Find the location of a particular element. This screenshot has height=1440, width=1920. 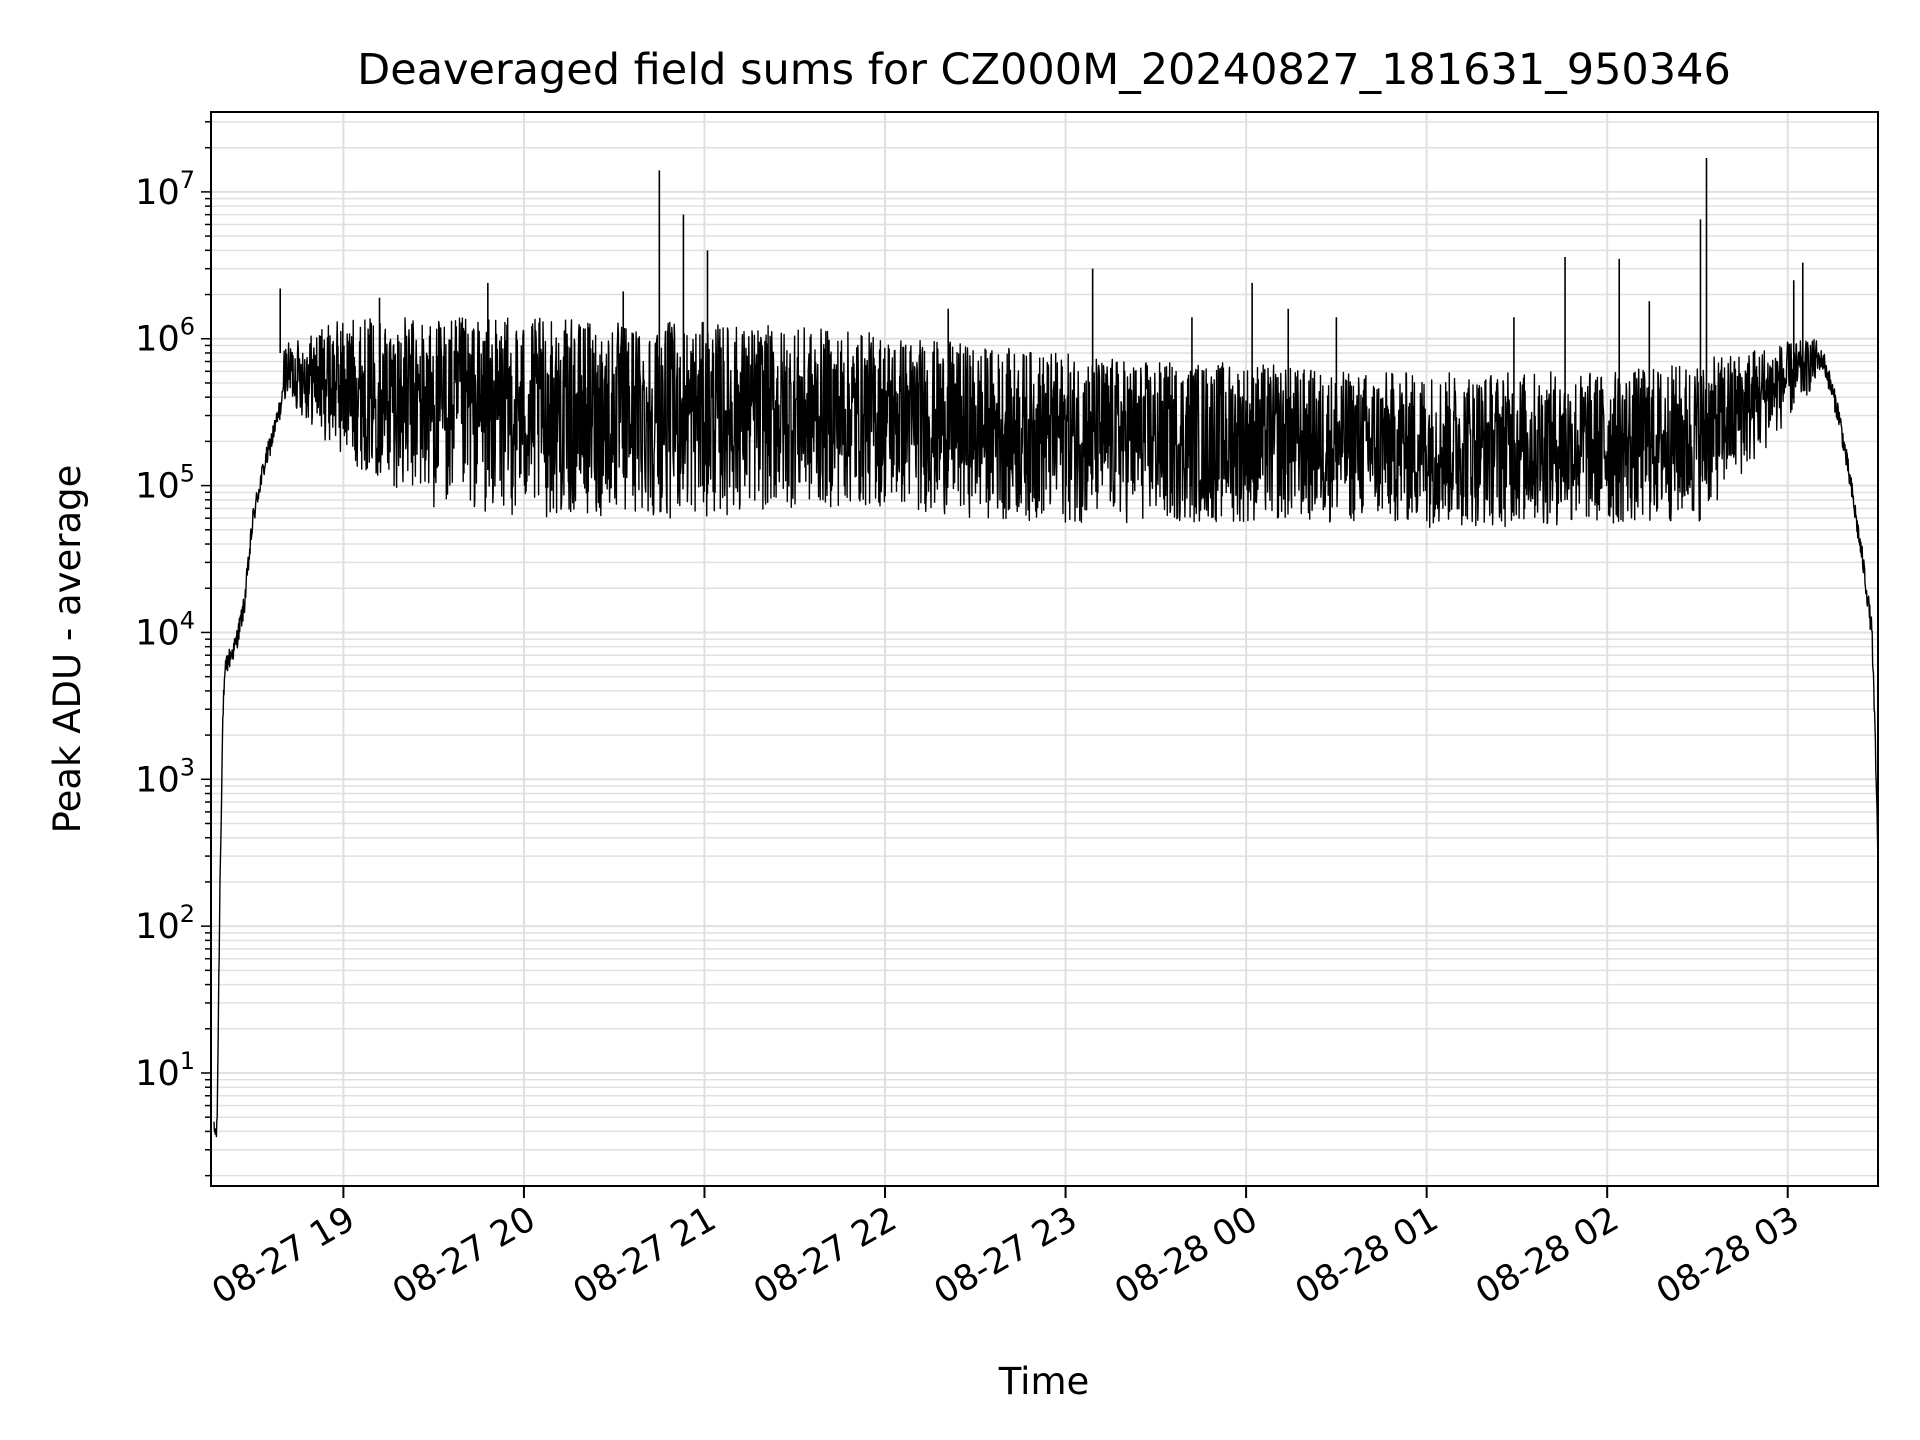

y-tick-label: 10⁷ is located at coordinates (165, 189).